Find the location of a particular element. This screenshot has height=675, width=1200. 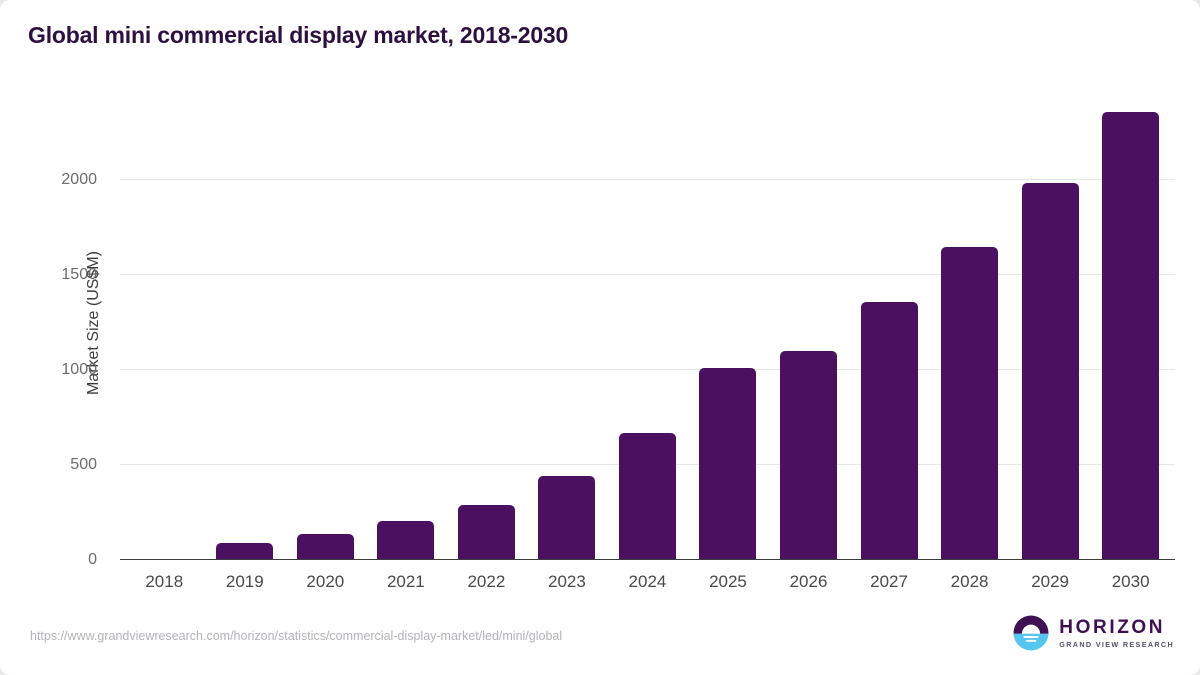

x-axis-tick-label: 2024 is located at coordinates (647, 581).